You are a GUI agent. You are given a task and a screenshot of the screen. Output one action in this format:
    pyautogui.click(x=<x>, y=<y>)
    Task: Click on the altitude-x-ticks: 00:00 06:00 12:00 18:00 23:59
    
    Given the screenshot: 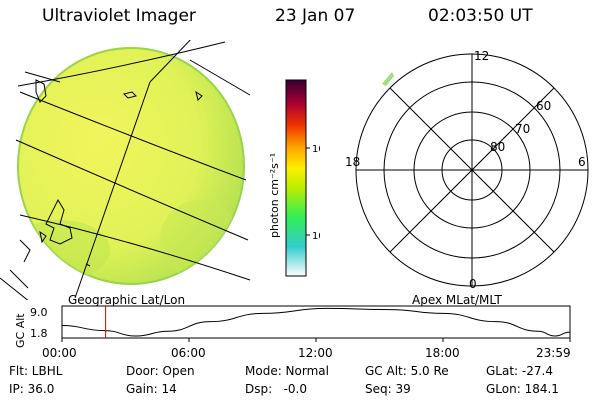 What is the action you would take?
    pyautogui.click(x=306, y=349)
    